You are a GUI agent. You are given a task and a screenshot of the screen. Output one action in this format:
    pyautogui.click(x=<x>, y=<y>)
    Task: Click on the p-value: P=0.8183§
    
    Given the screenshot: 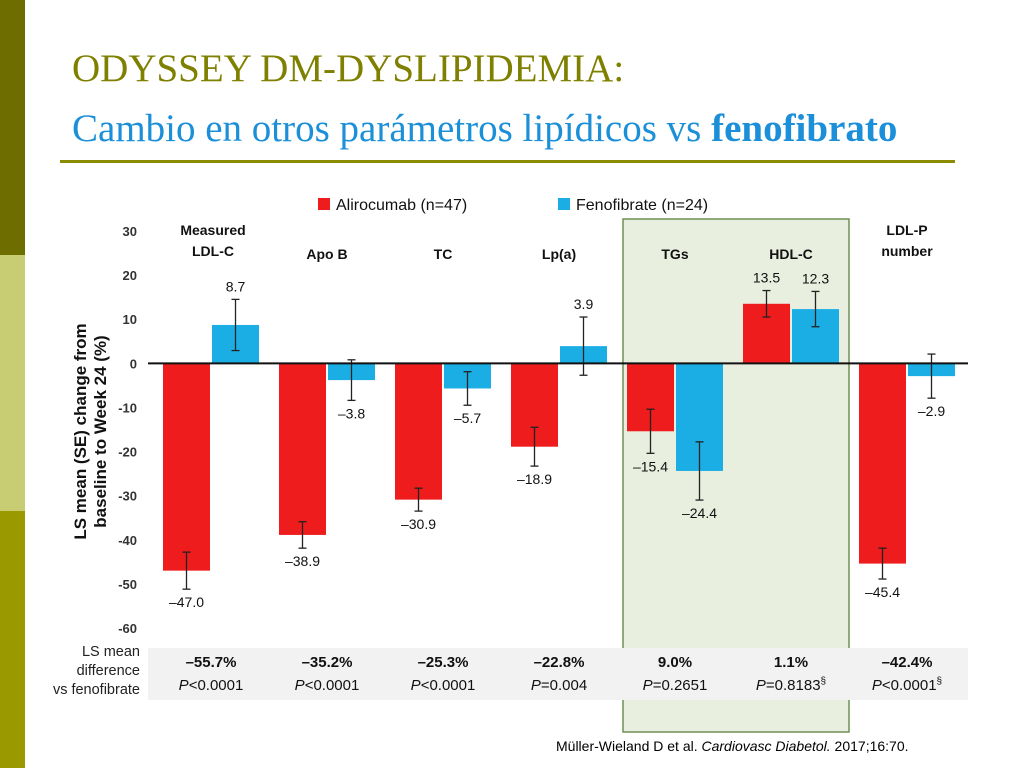 What is the action you would take?
    pyautogui.click(x=791, y=685)
    